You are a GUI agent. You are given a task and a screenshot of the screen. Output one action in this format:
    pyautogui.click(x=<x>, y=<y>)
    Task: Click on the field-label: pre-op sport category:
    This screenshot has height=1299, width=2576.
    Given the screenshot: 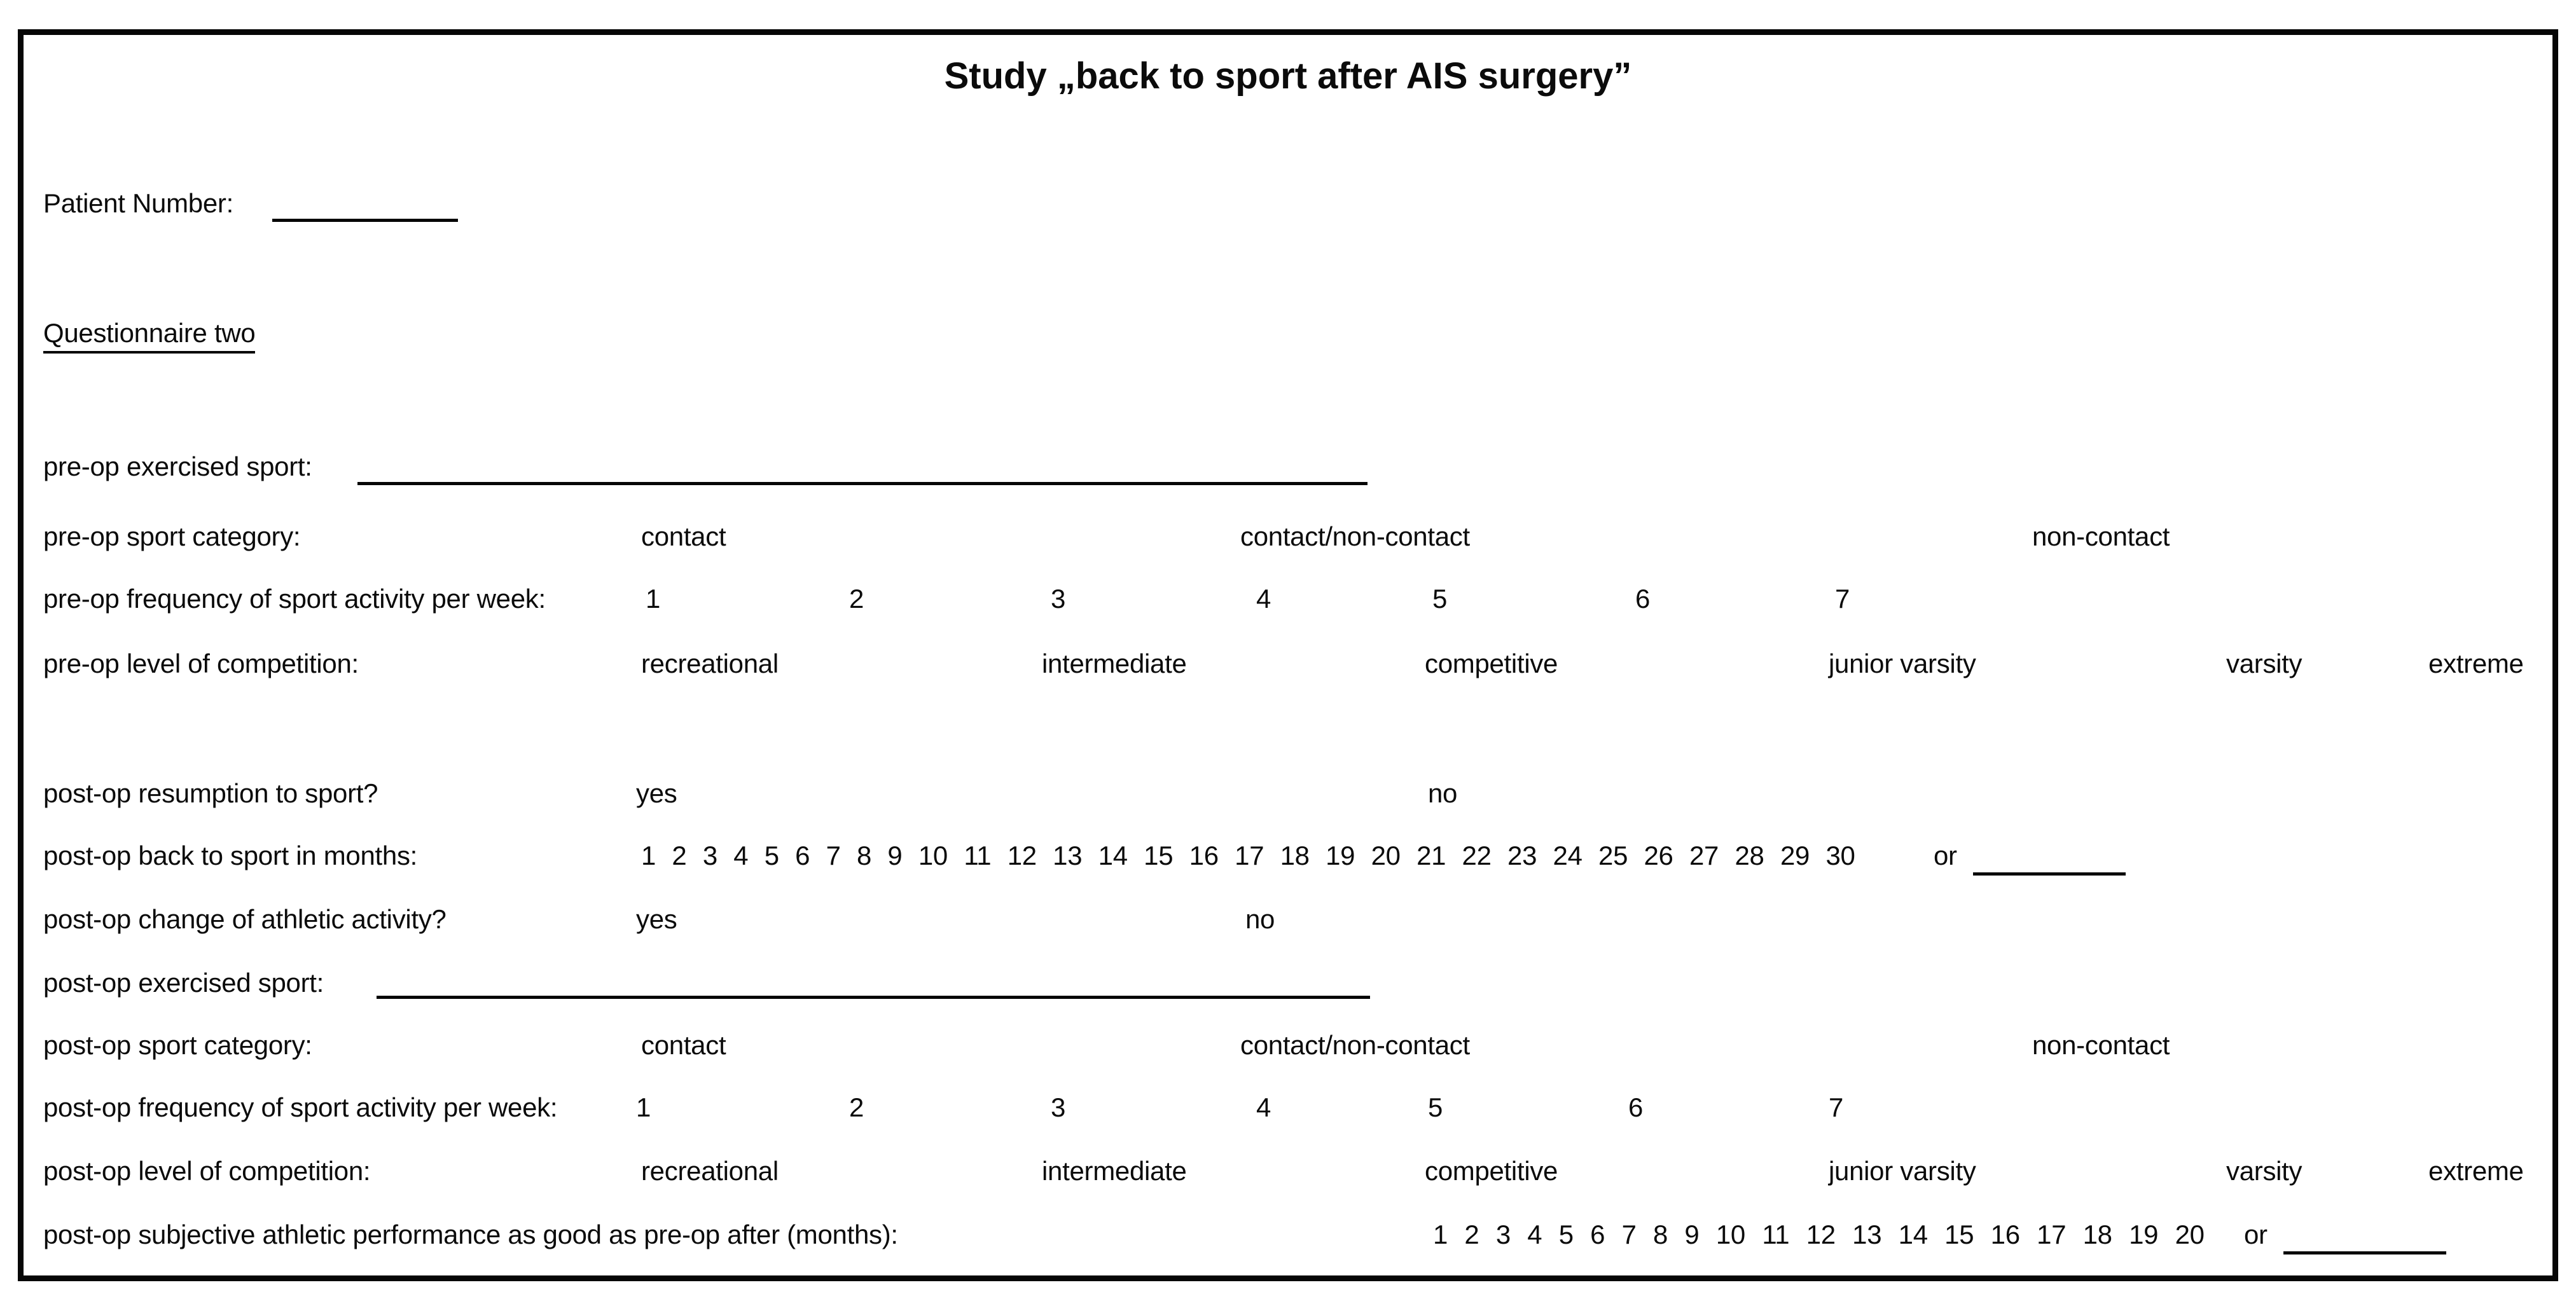 What is the action you would take?
    pyautogui.click(x=172, y=536)
    